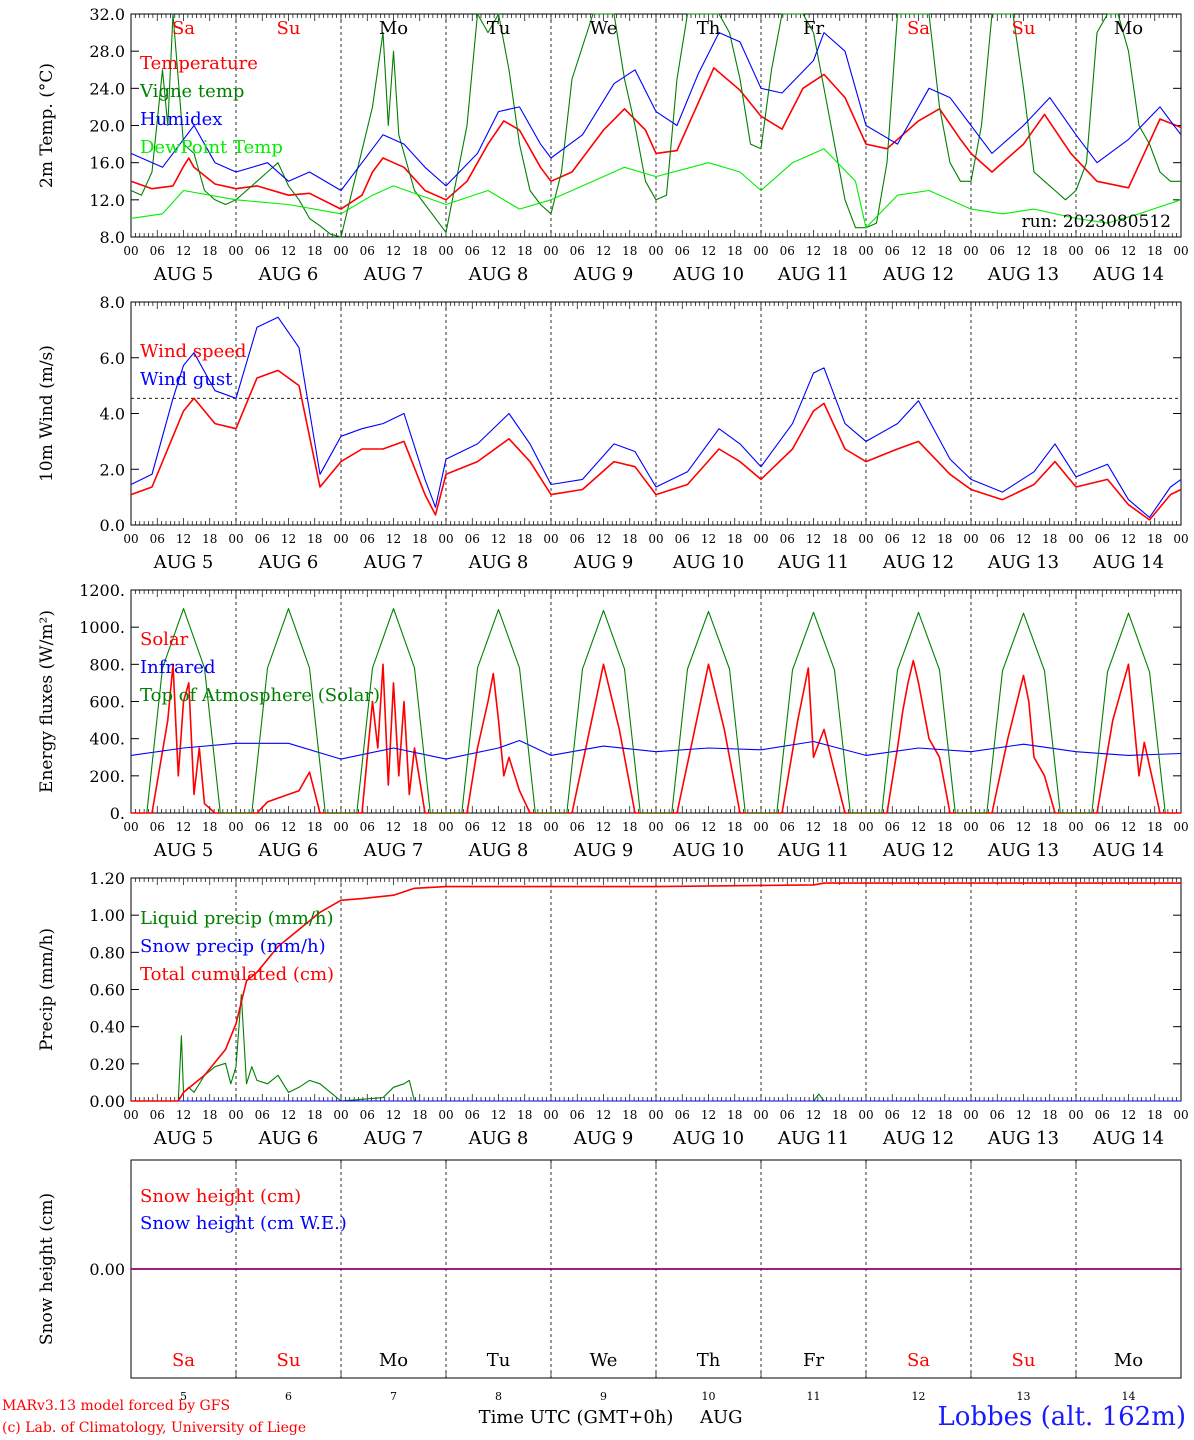  Describe the element at coordinates (237, 974) in the screenshot. I see `legend-entry: Total cumulated (cm)` at that location.